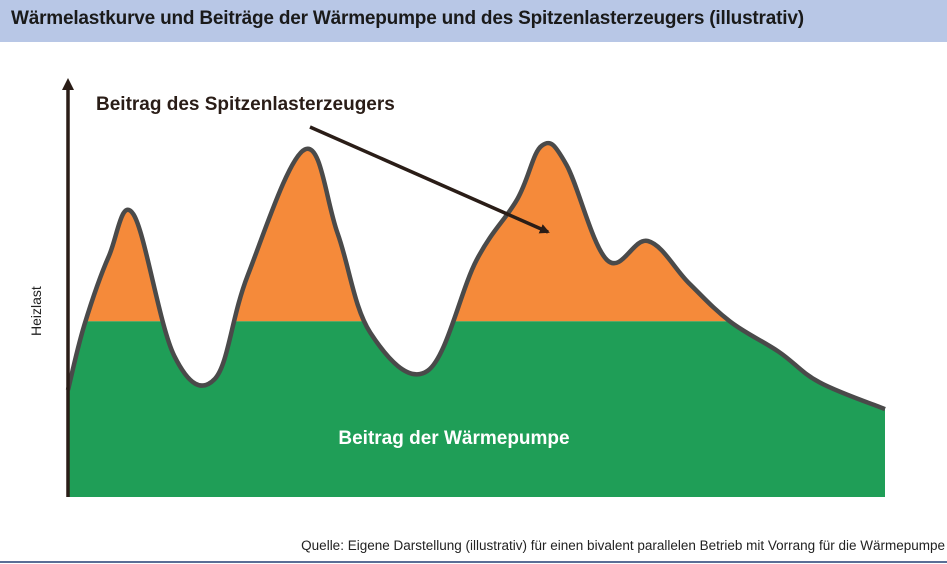 The width and height of the screenshot is (947, 564). What do you see at coordinates (36, 311) in the screenshot?
I see `y-axis-label: Heizlast` at bounding box center [36, 311].